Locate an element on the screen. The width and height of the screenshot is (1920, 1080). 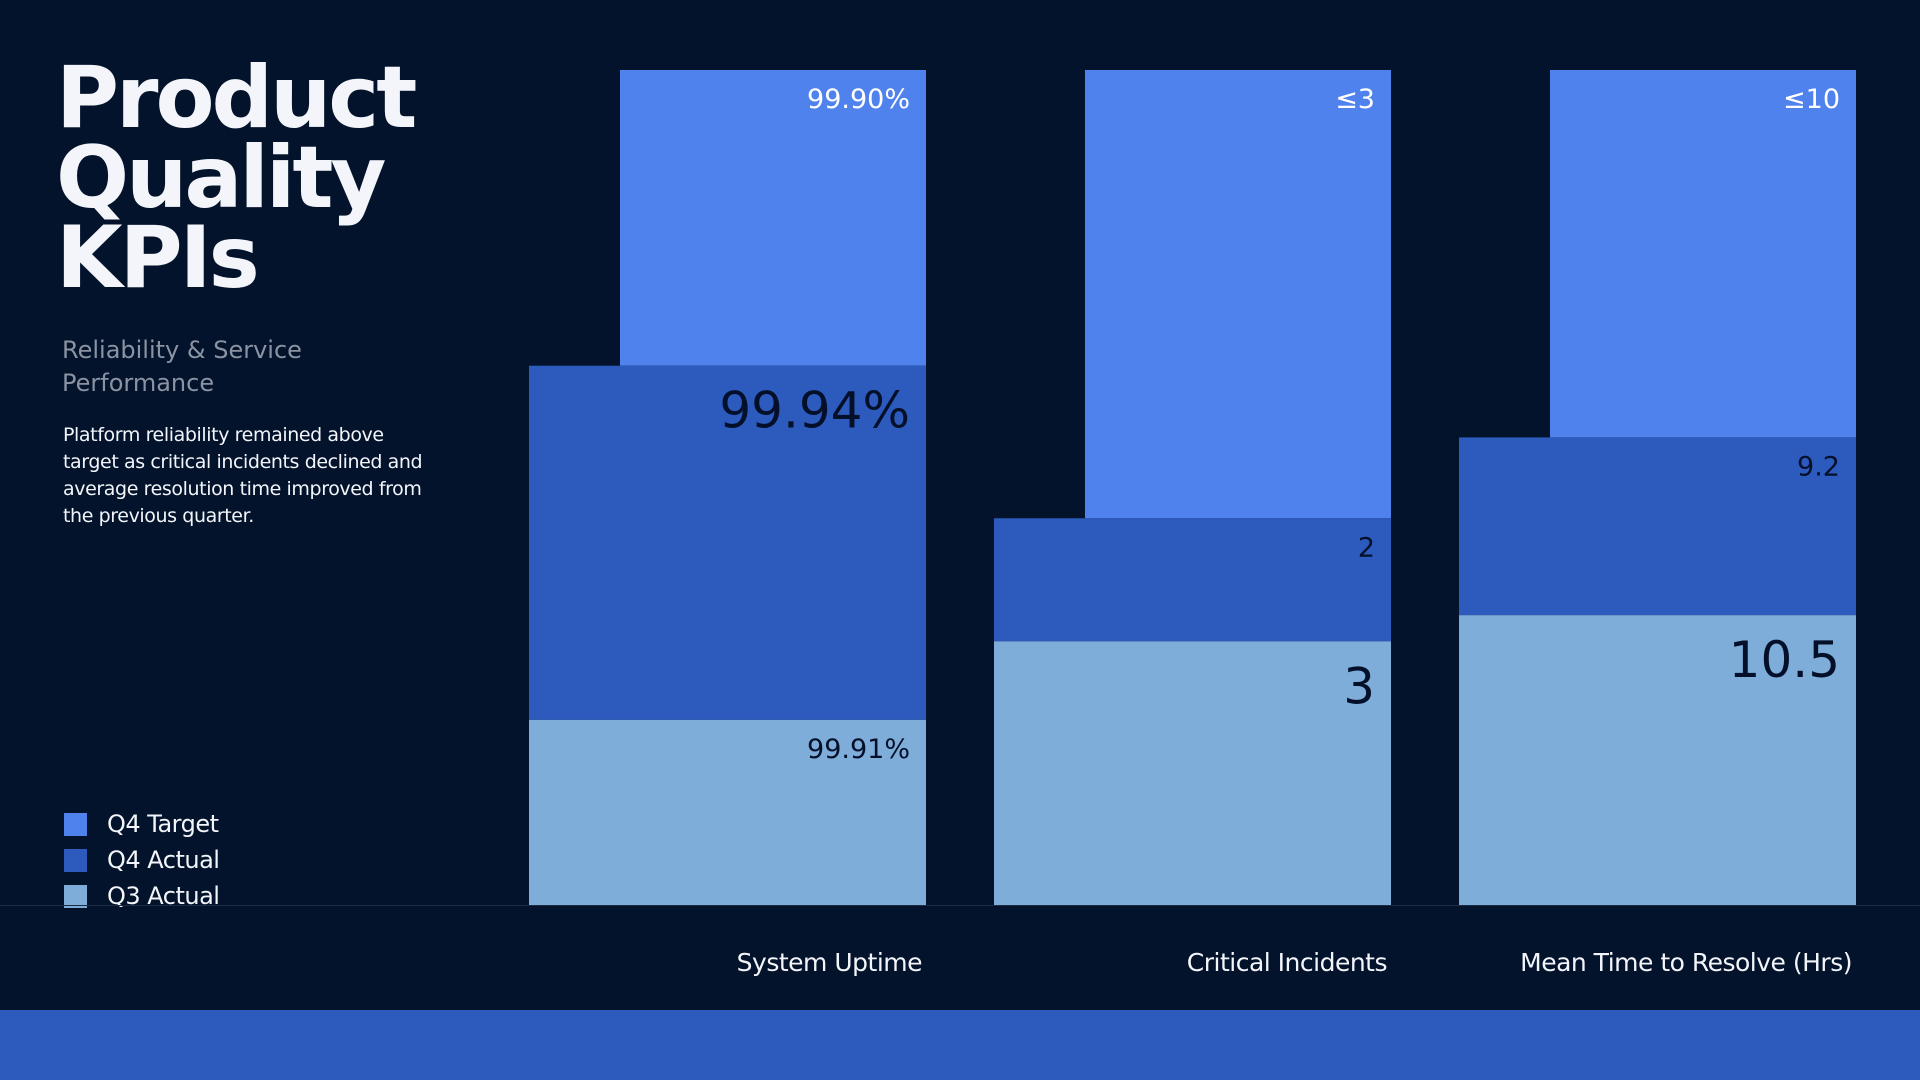
category-label: Critical Incidents is located at coordinates (1287, 962).